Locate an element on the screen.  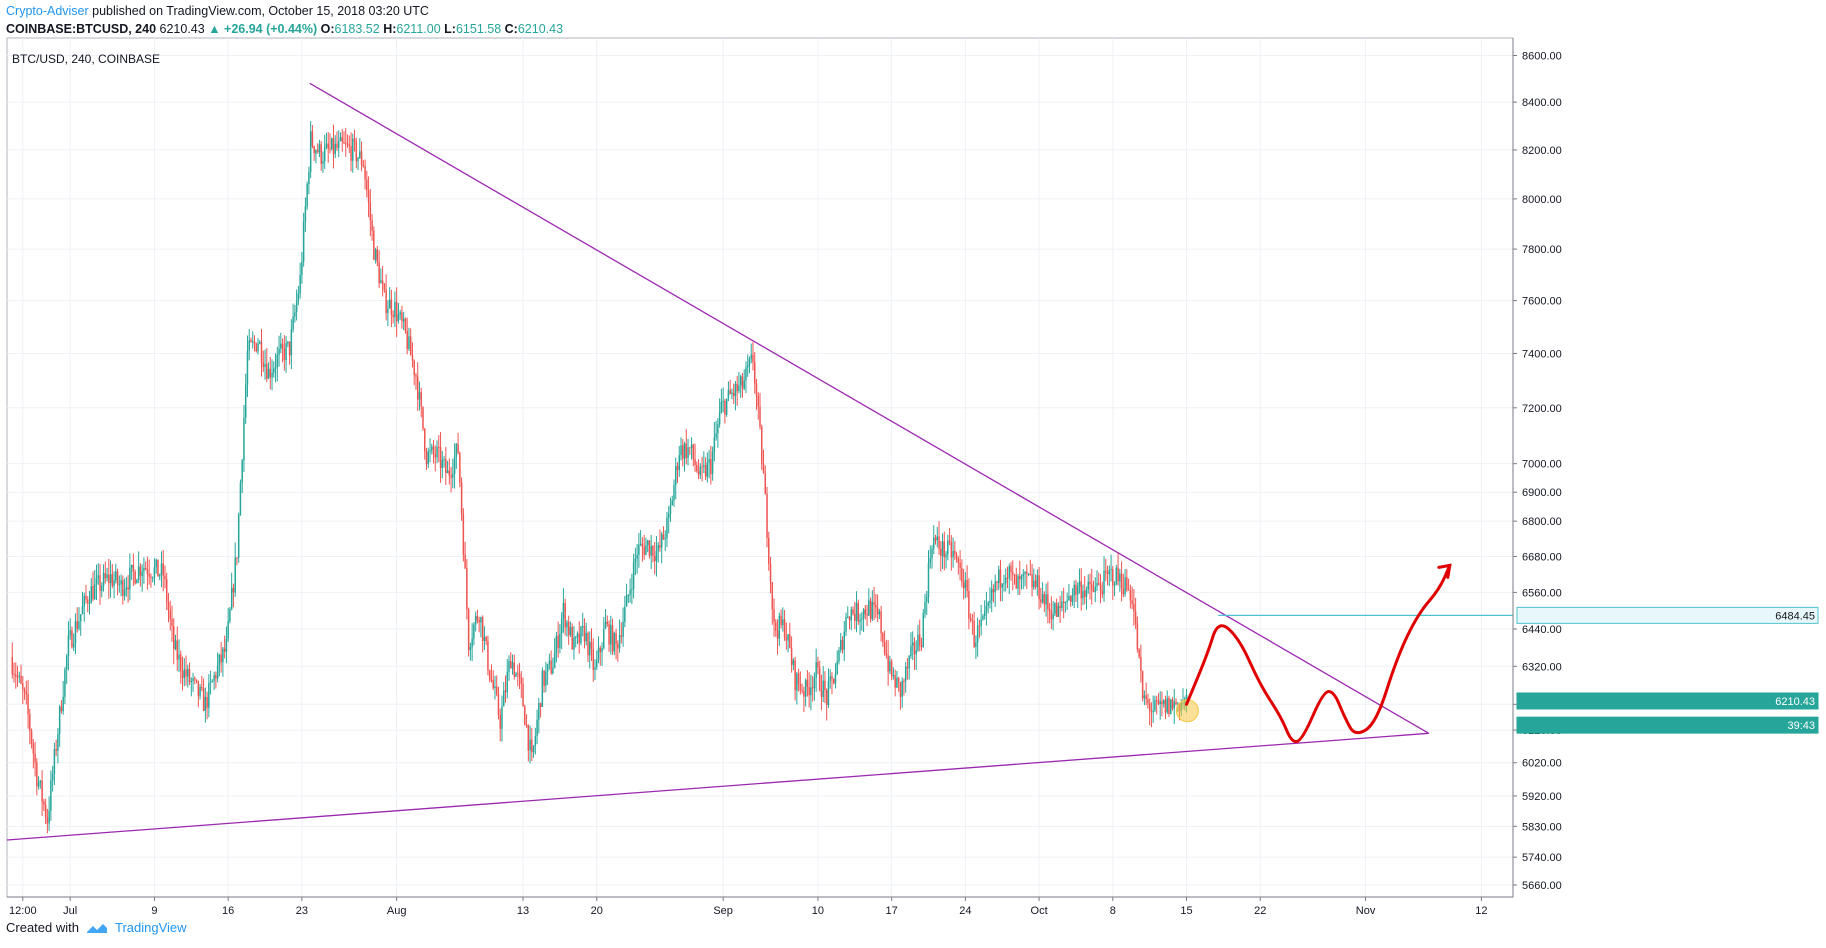
author-link: Crypto-Adviser is located at coordinates (47, 11).